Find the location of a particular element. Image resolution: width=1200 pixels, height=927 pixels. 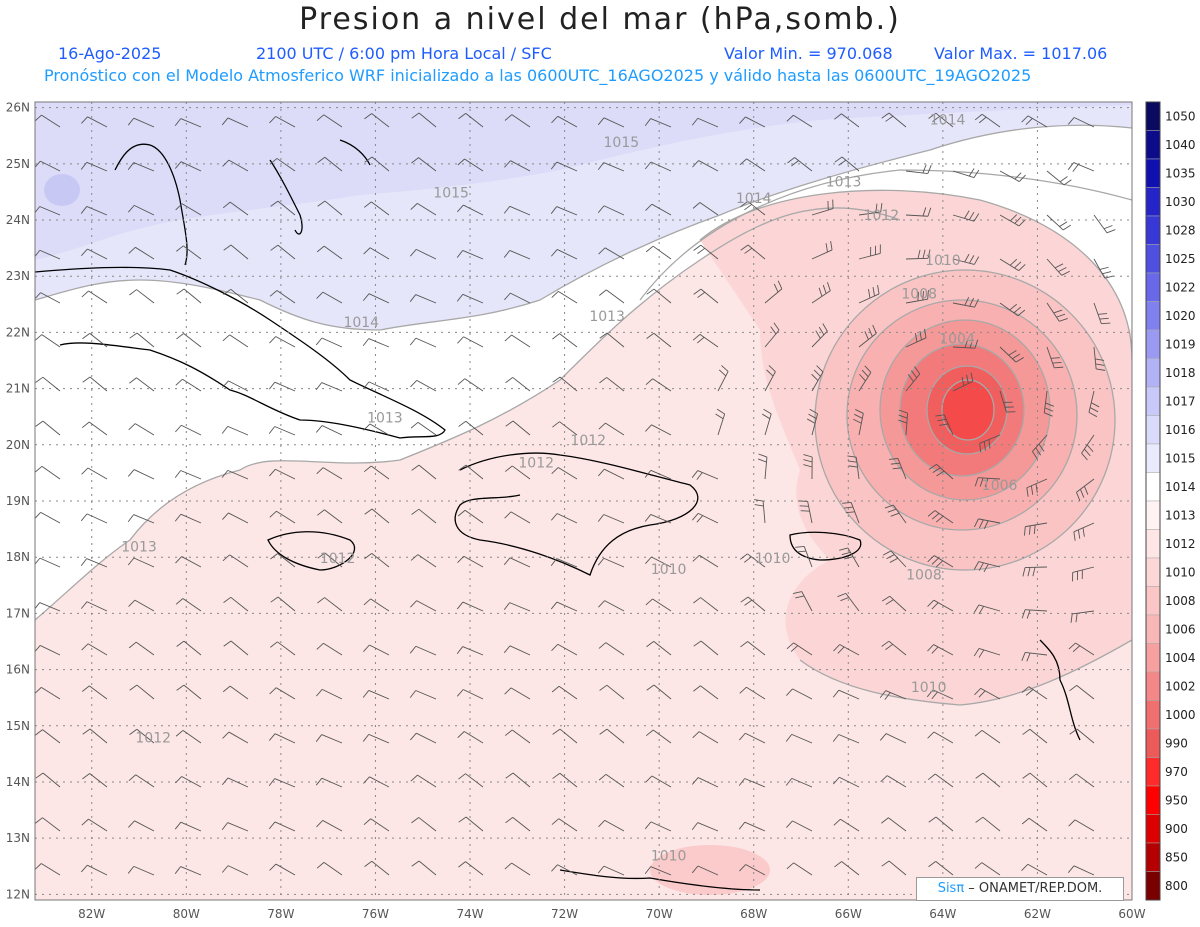

valid-date: 16-Ago-2025 is located at coordinates (110, 53).